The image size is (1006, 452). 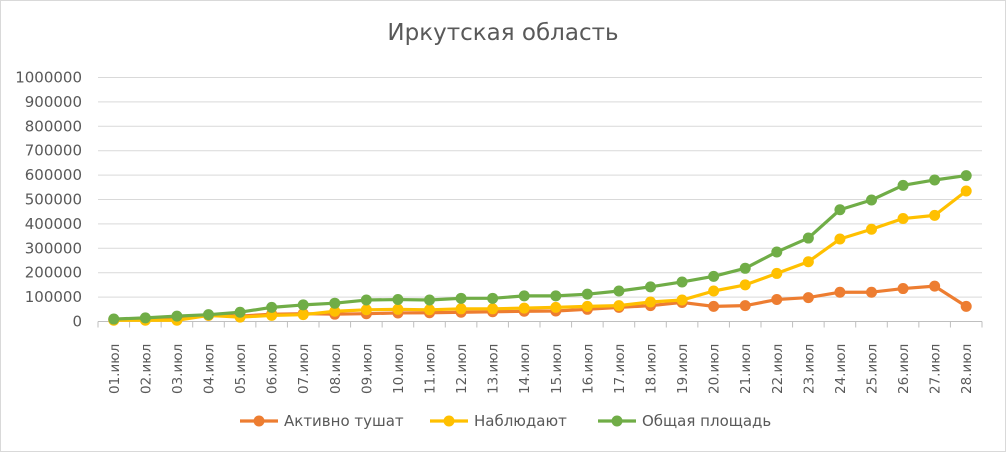 I want to click on x-tick-label: 14.июл, so click(x=525, y=369).